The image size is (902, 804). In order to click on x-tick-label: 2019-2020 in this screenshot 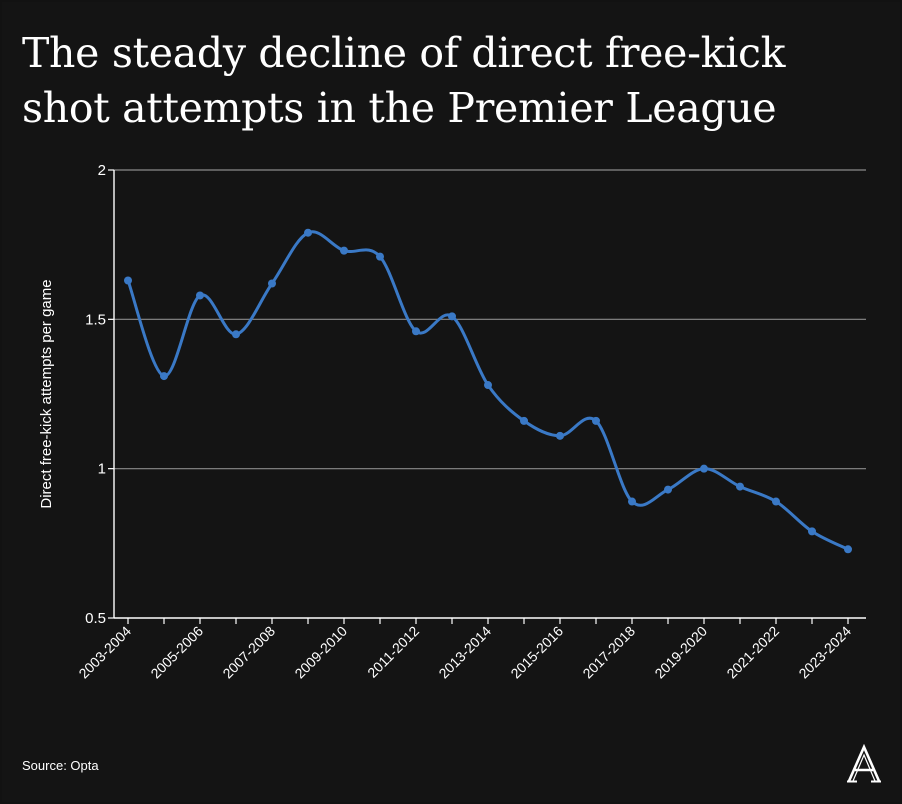, I will do `click(680, 652)`.